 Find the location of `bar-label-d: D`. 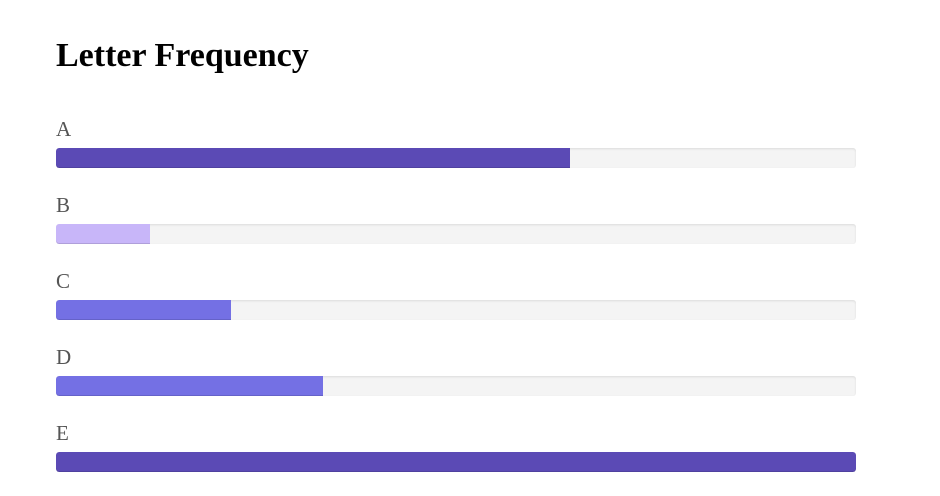

bar-label-d: D is located at coordinates (64, 357).